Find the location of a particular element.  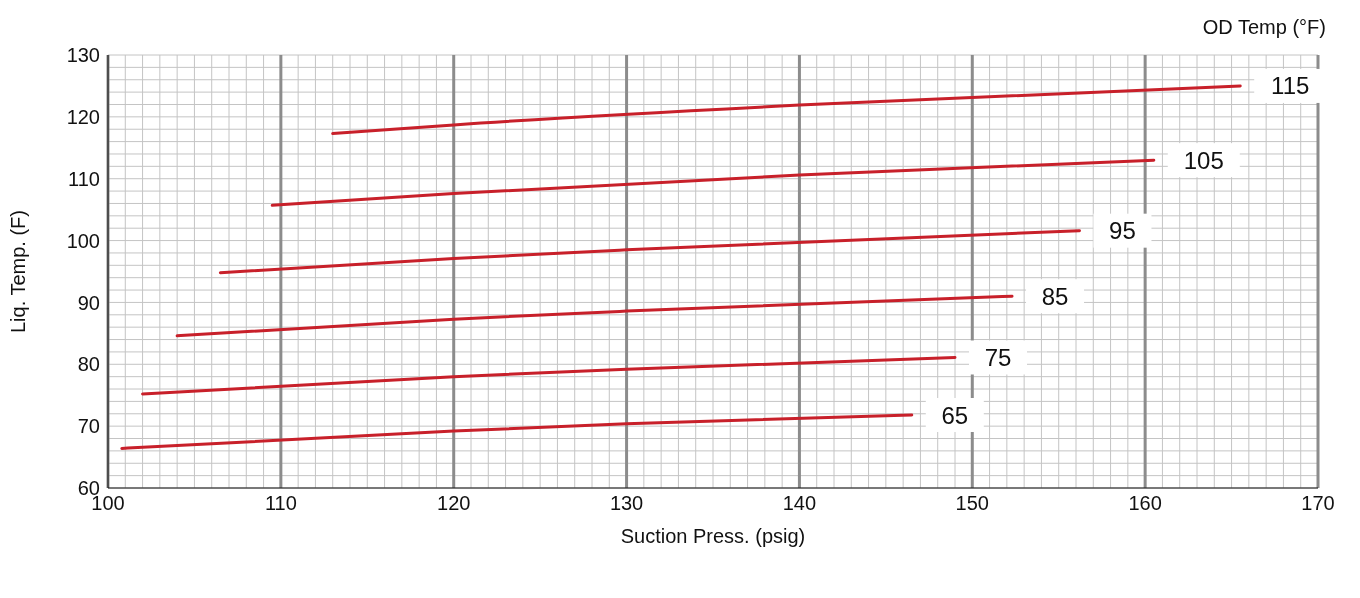

x-tick-label: 140 is located at coordinates (799, 503).